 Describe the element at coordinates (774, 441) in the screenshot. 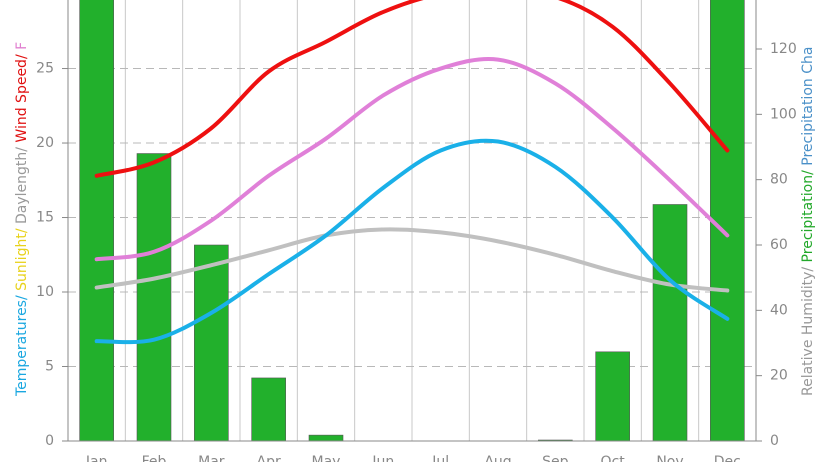

I see `y2-tick-label: 0` at that location.